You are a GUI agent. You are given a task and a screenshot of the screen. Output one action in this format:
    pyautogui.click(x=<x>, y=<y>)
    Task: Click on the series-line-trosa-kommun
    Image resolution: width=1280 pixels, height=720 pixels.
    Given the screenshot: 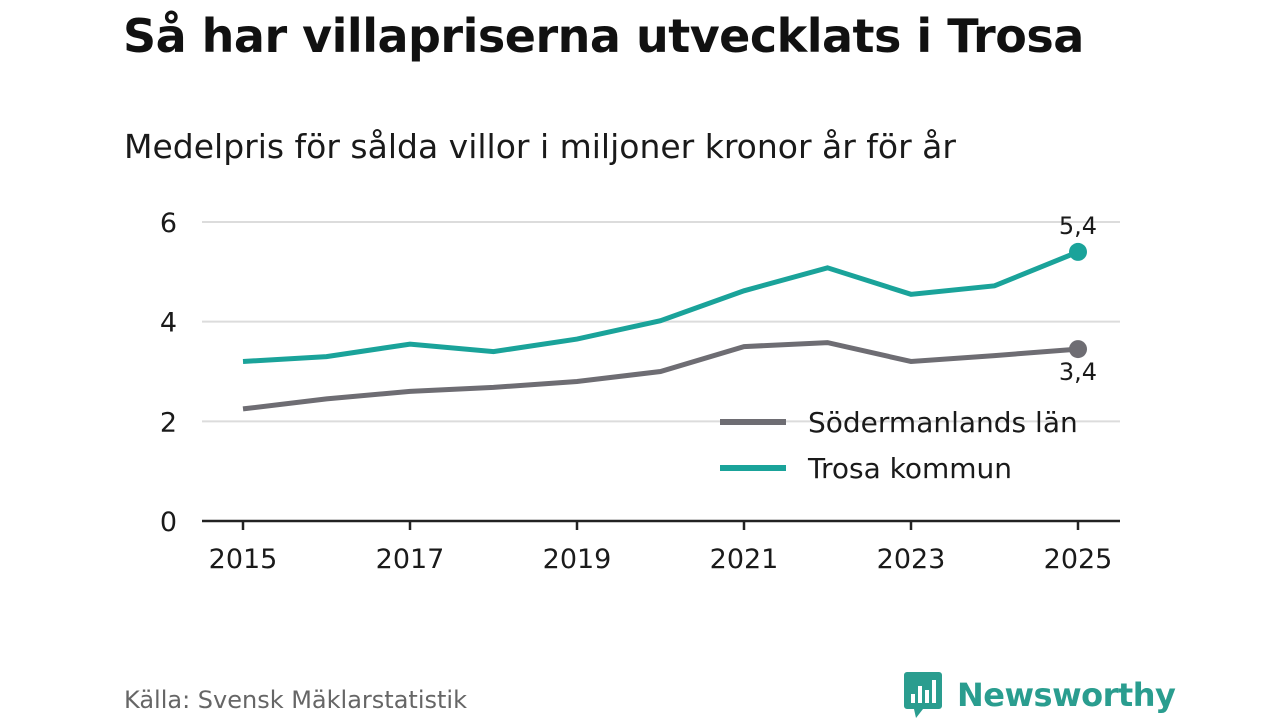 What is the action you would take?
    pyautogui.click(x=660, y=306)
    